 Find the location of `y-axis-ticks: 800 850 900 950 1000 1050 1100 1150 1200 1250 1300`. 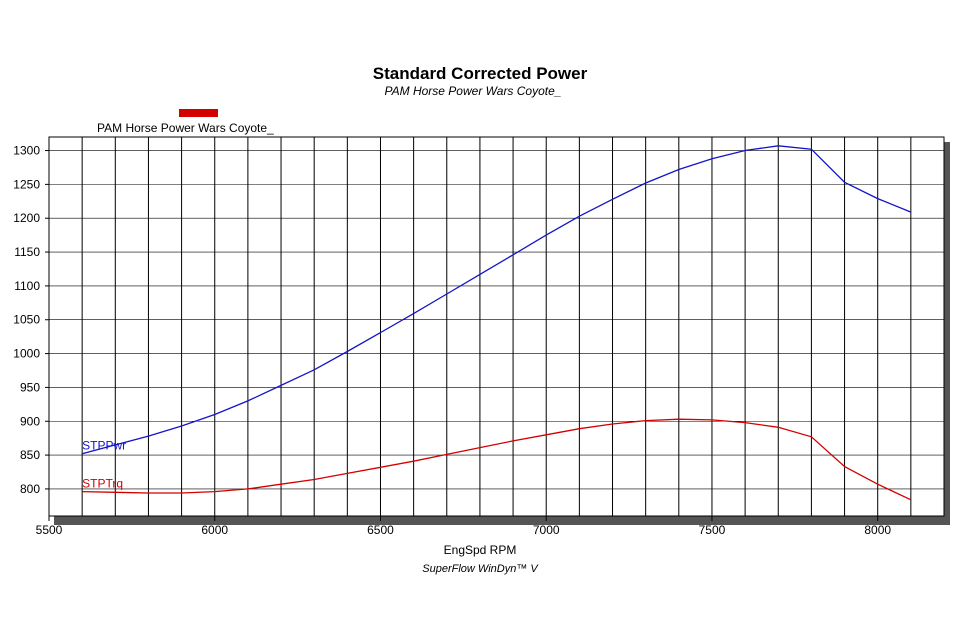

y-axis-ticks: 800 850 900 950 1000 1050 1100 1150 1200 1250 1300 is located at coordinates (31, 320).